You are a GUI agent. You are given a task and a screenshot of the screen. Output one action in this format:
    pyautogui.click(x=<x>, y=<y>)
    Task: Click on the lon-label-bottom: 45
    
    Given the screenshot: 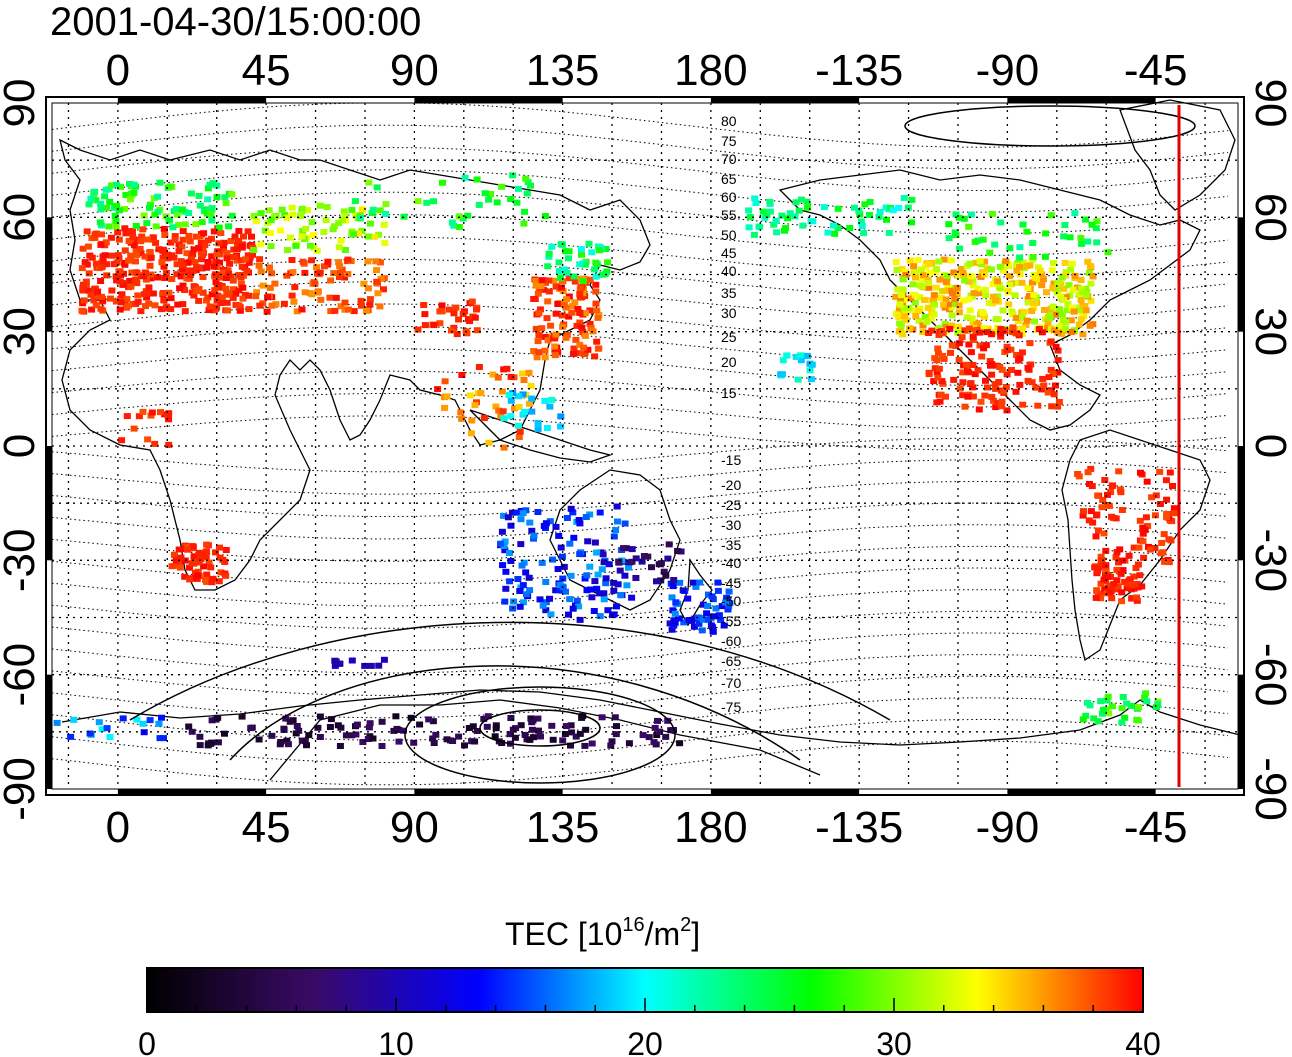 What is the action you would take?
    pyautogui.click(x=266, y=827)
    